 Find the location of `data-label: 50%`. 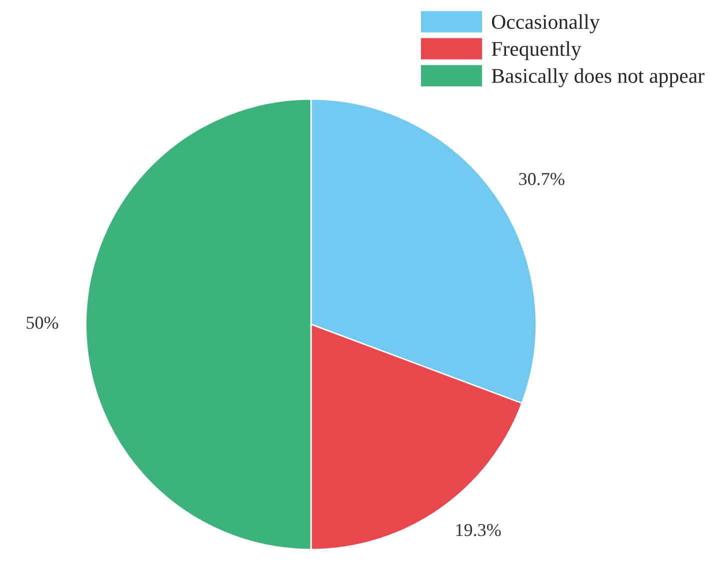

data-label: 50% is located at coordinates (42, 322).